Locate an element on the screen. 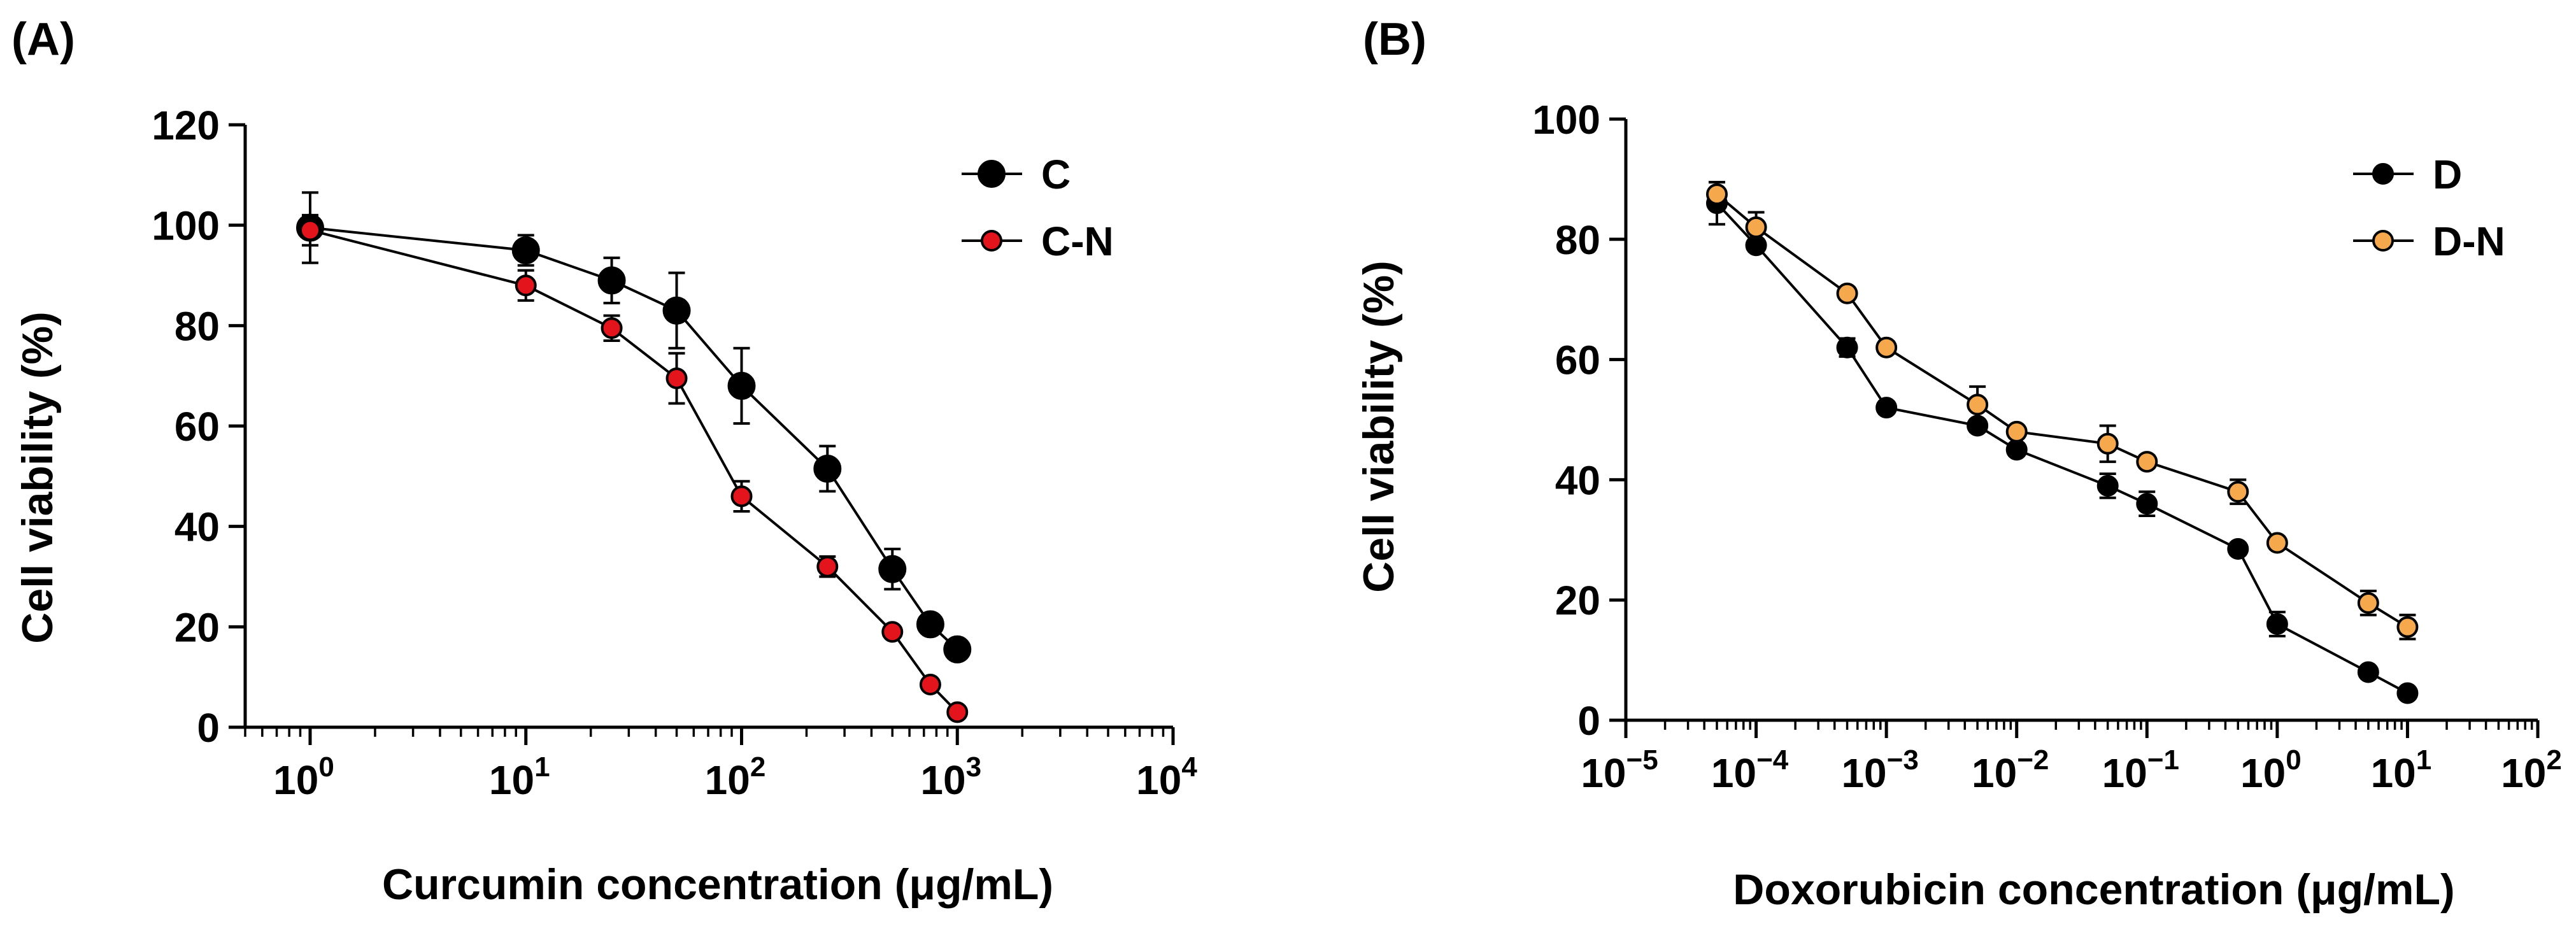 This screenshot has height=931, width=2576. panel-b-x-tick-label: 10⁻² is located at coordinates (2010, 770).